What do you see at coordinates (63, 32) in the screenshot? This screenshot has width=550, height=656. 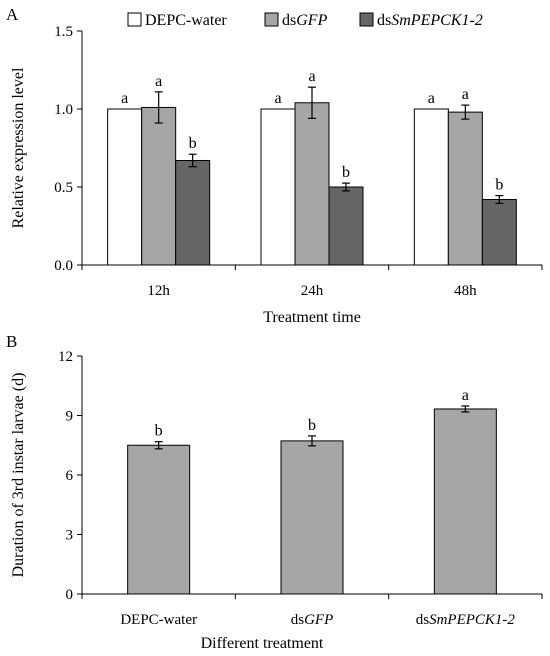 I see `y-tick-label-a: 1.5` at bounding box center [63, 32].